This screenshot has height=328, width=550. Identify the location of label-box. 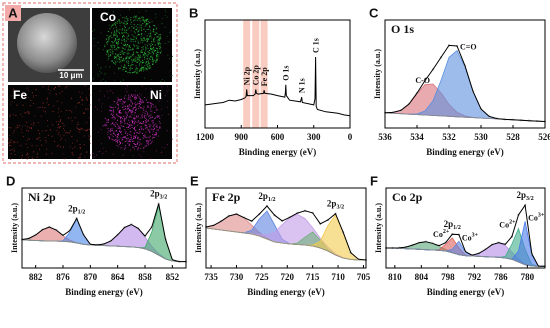
(13, 13).